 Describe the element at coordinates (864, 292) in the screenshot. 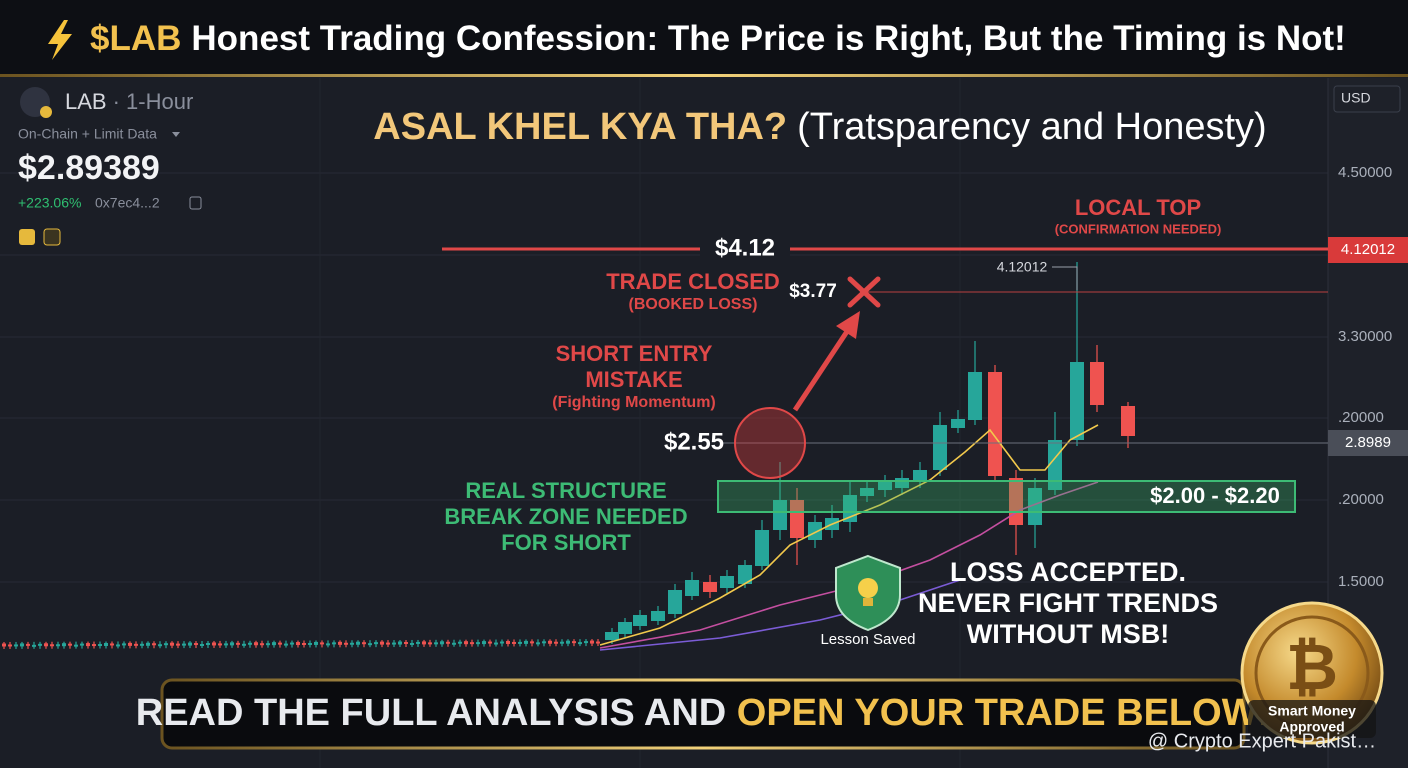

I see `exit-mark` at that location.